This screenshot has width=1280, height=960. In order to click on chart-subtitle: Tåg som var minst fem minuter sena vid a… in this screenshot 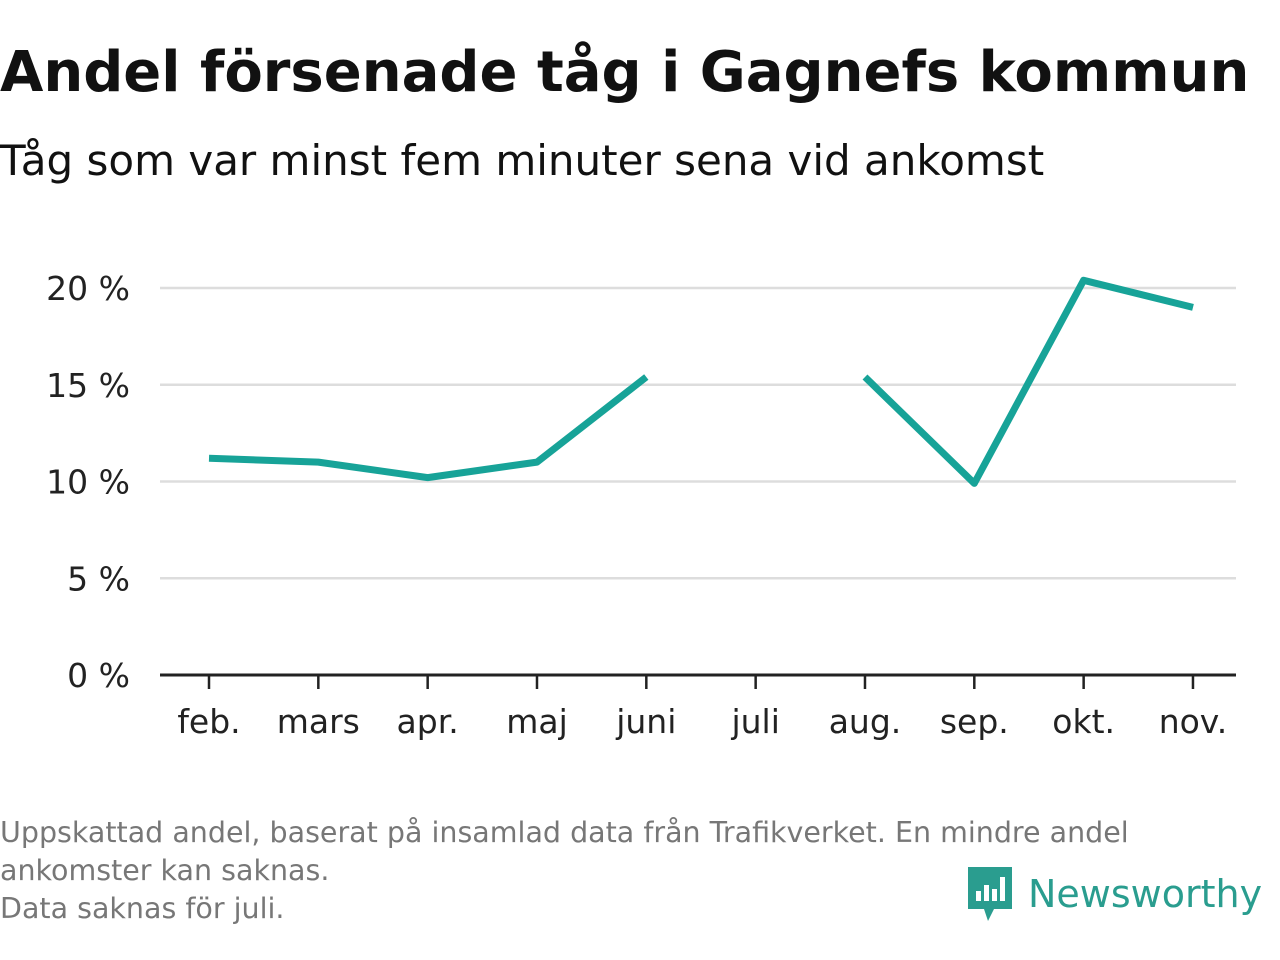, I will do `click(522, 160)`.